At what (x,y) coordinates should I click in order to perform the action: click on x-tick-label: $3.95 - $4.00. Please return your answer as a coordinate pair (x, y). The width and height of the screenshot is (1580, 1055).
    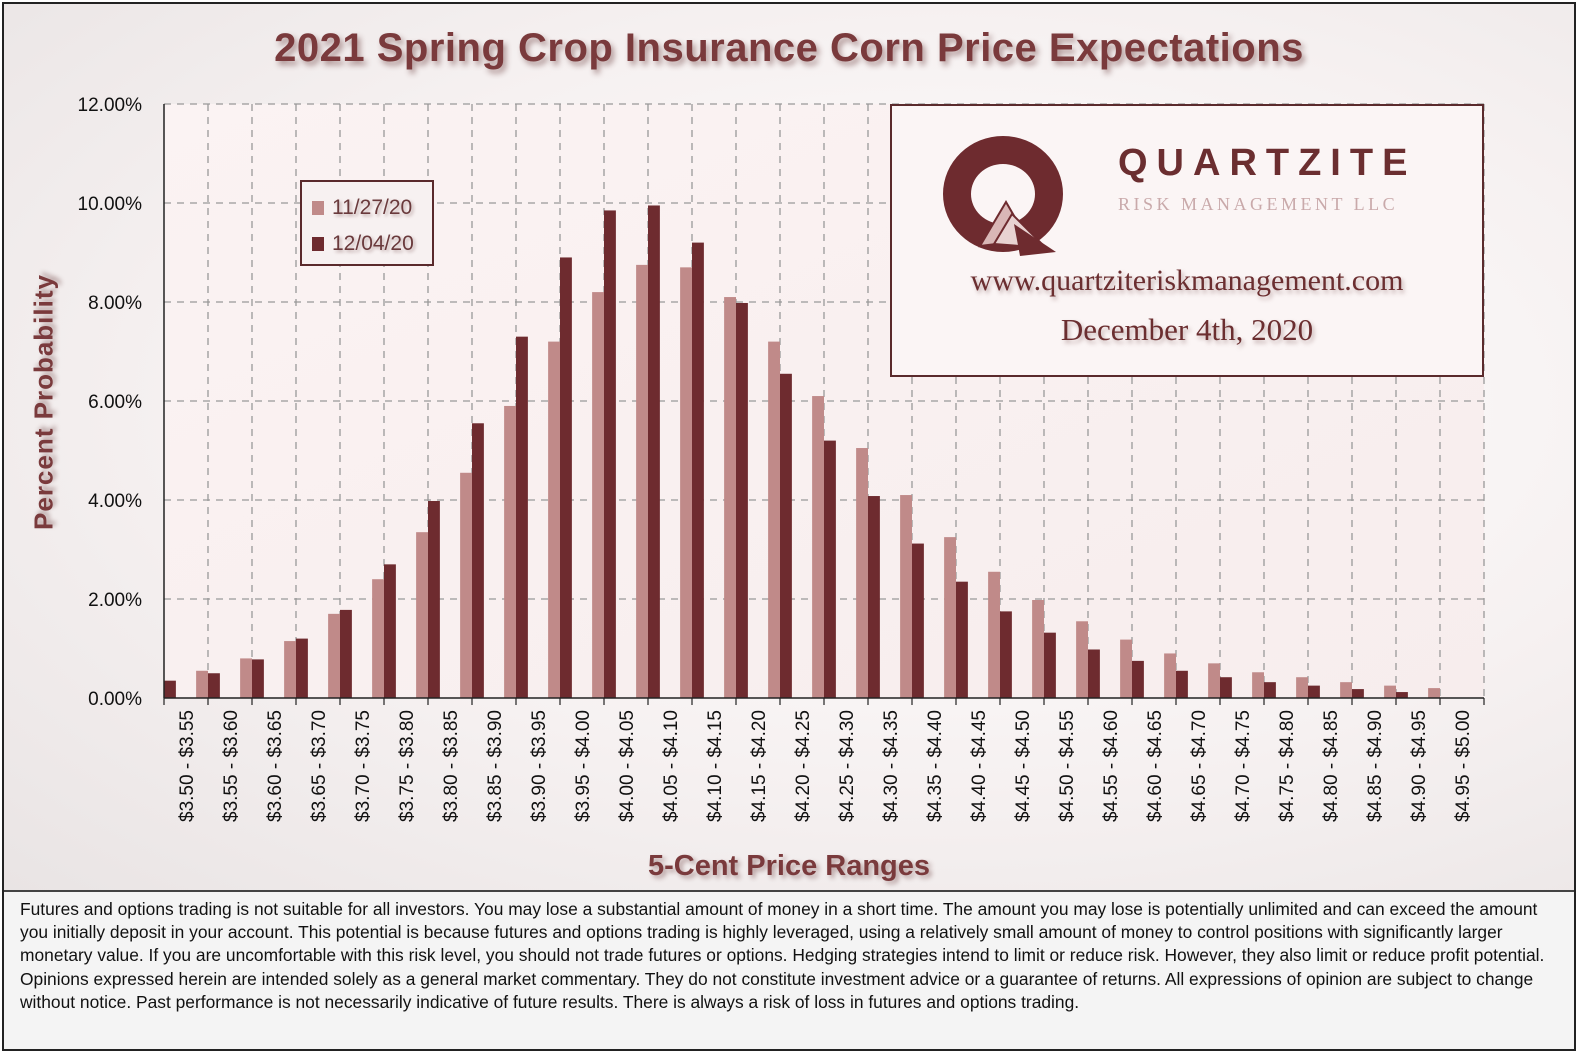
    Looking at the image, I should click on (583, 766).